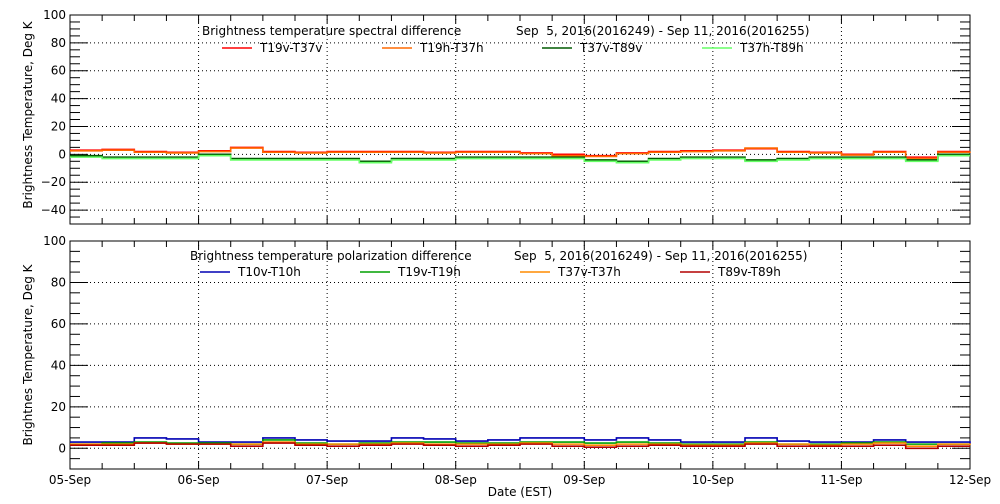 This screenshot has height=504, width=1000. Describe the element at coordinates (451, 48) in the screenshot. I see `legend-label: T19h-T37h` at that location.